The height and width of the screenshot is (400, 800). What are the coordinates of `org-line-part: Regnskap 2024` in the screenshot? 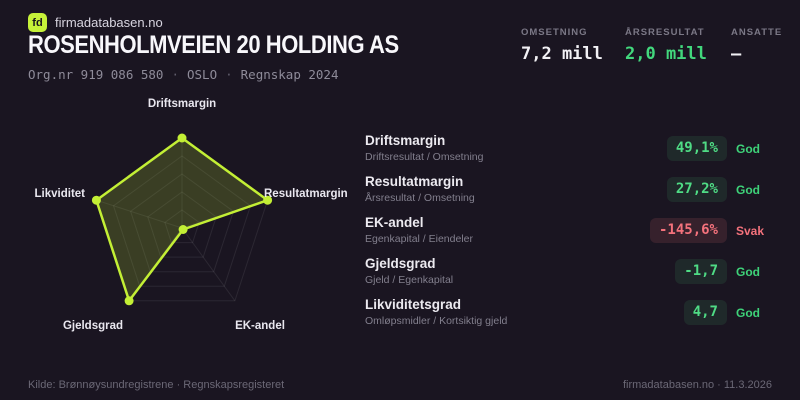 It's located at (289, 74).